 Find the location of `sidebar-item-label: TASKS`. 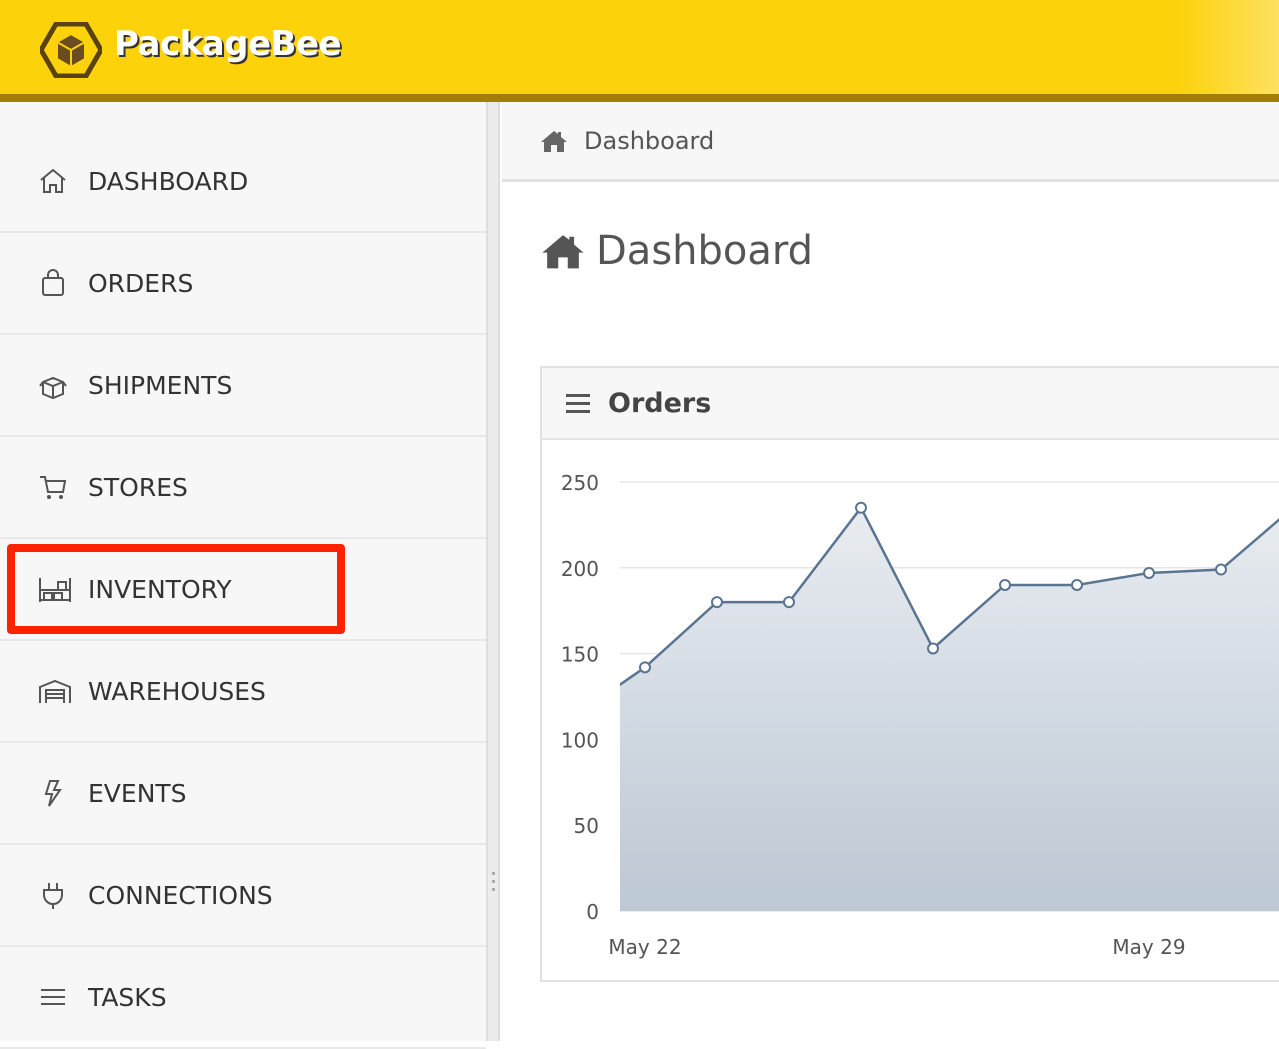

sidebar-item-label: TASKS is located at coordinates (127, 997).